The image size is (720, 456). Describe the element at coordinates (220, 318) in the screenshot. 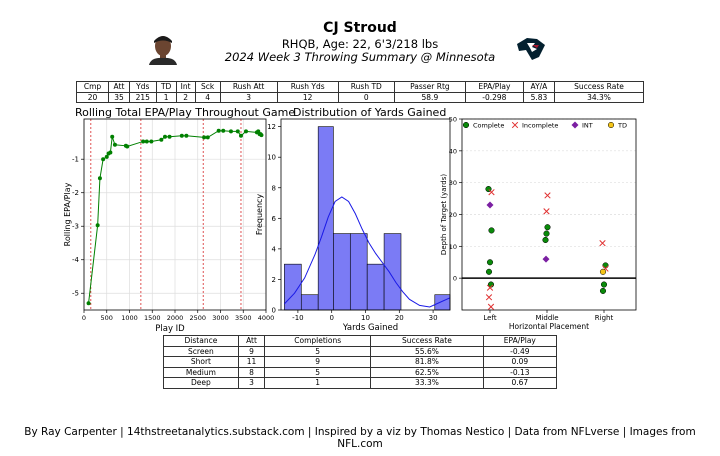

I see `epa-x-tick-label: 3000` at that location.